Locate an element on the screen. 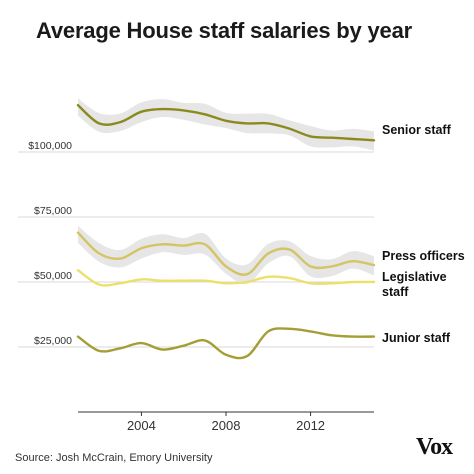  x-tick-label: 2012 is located at coordinates (310, 425).